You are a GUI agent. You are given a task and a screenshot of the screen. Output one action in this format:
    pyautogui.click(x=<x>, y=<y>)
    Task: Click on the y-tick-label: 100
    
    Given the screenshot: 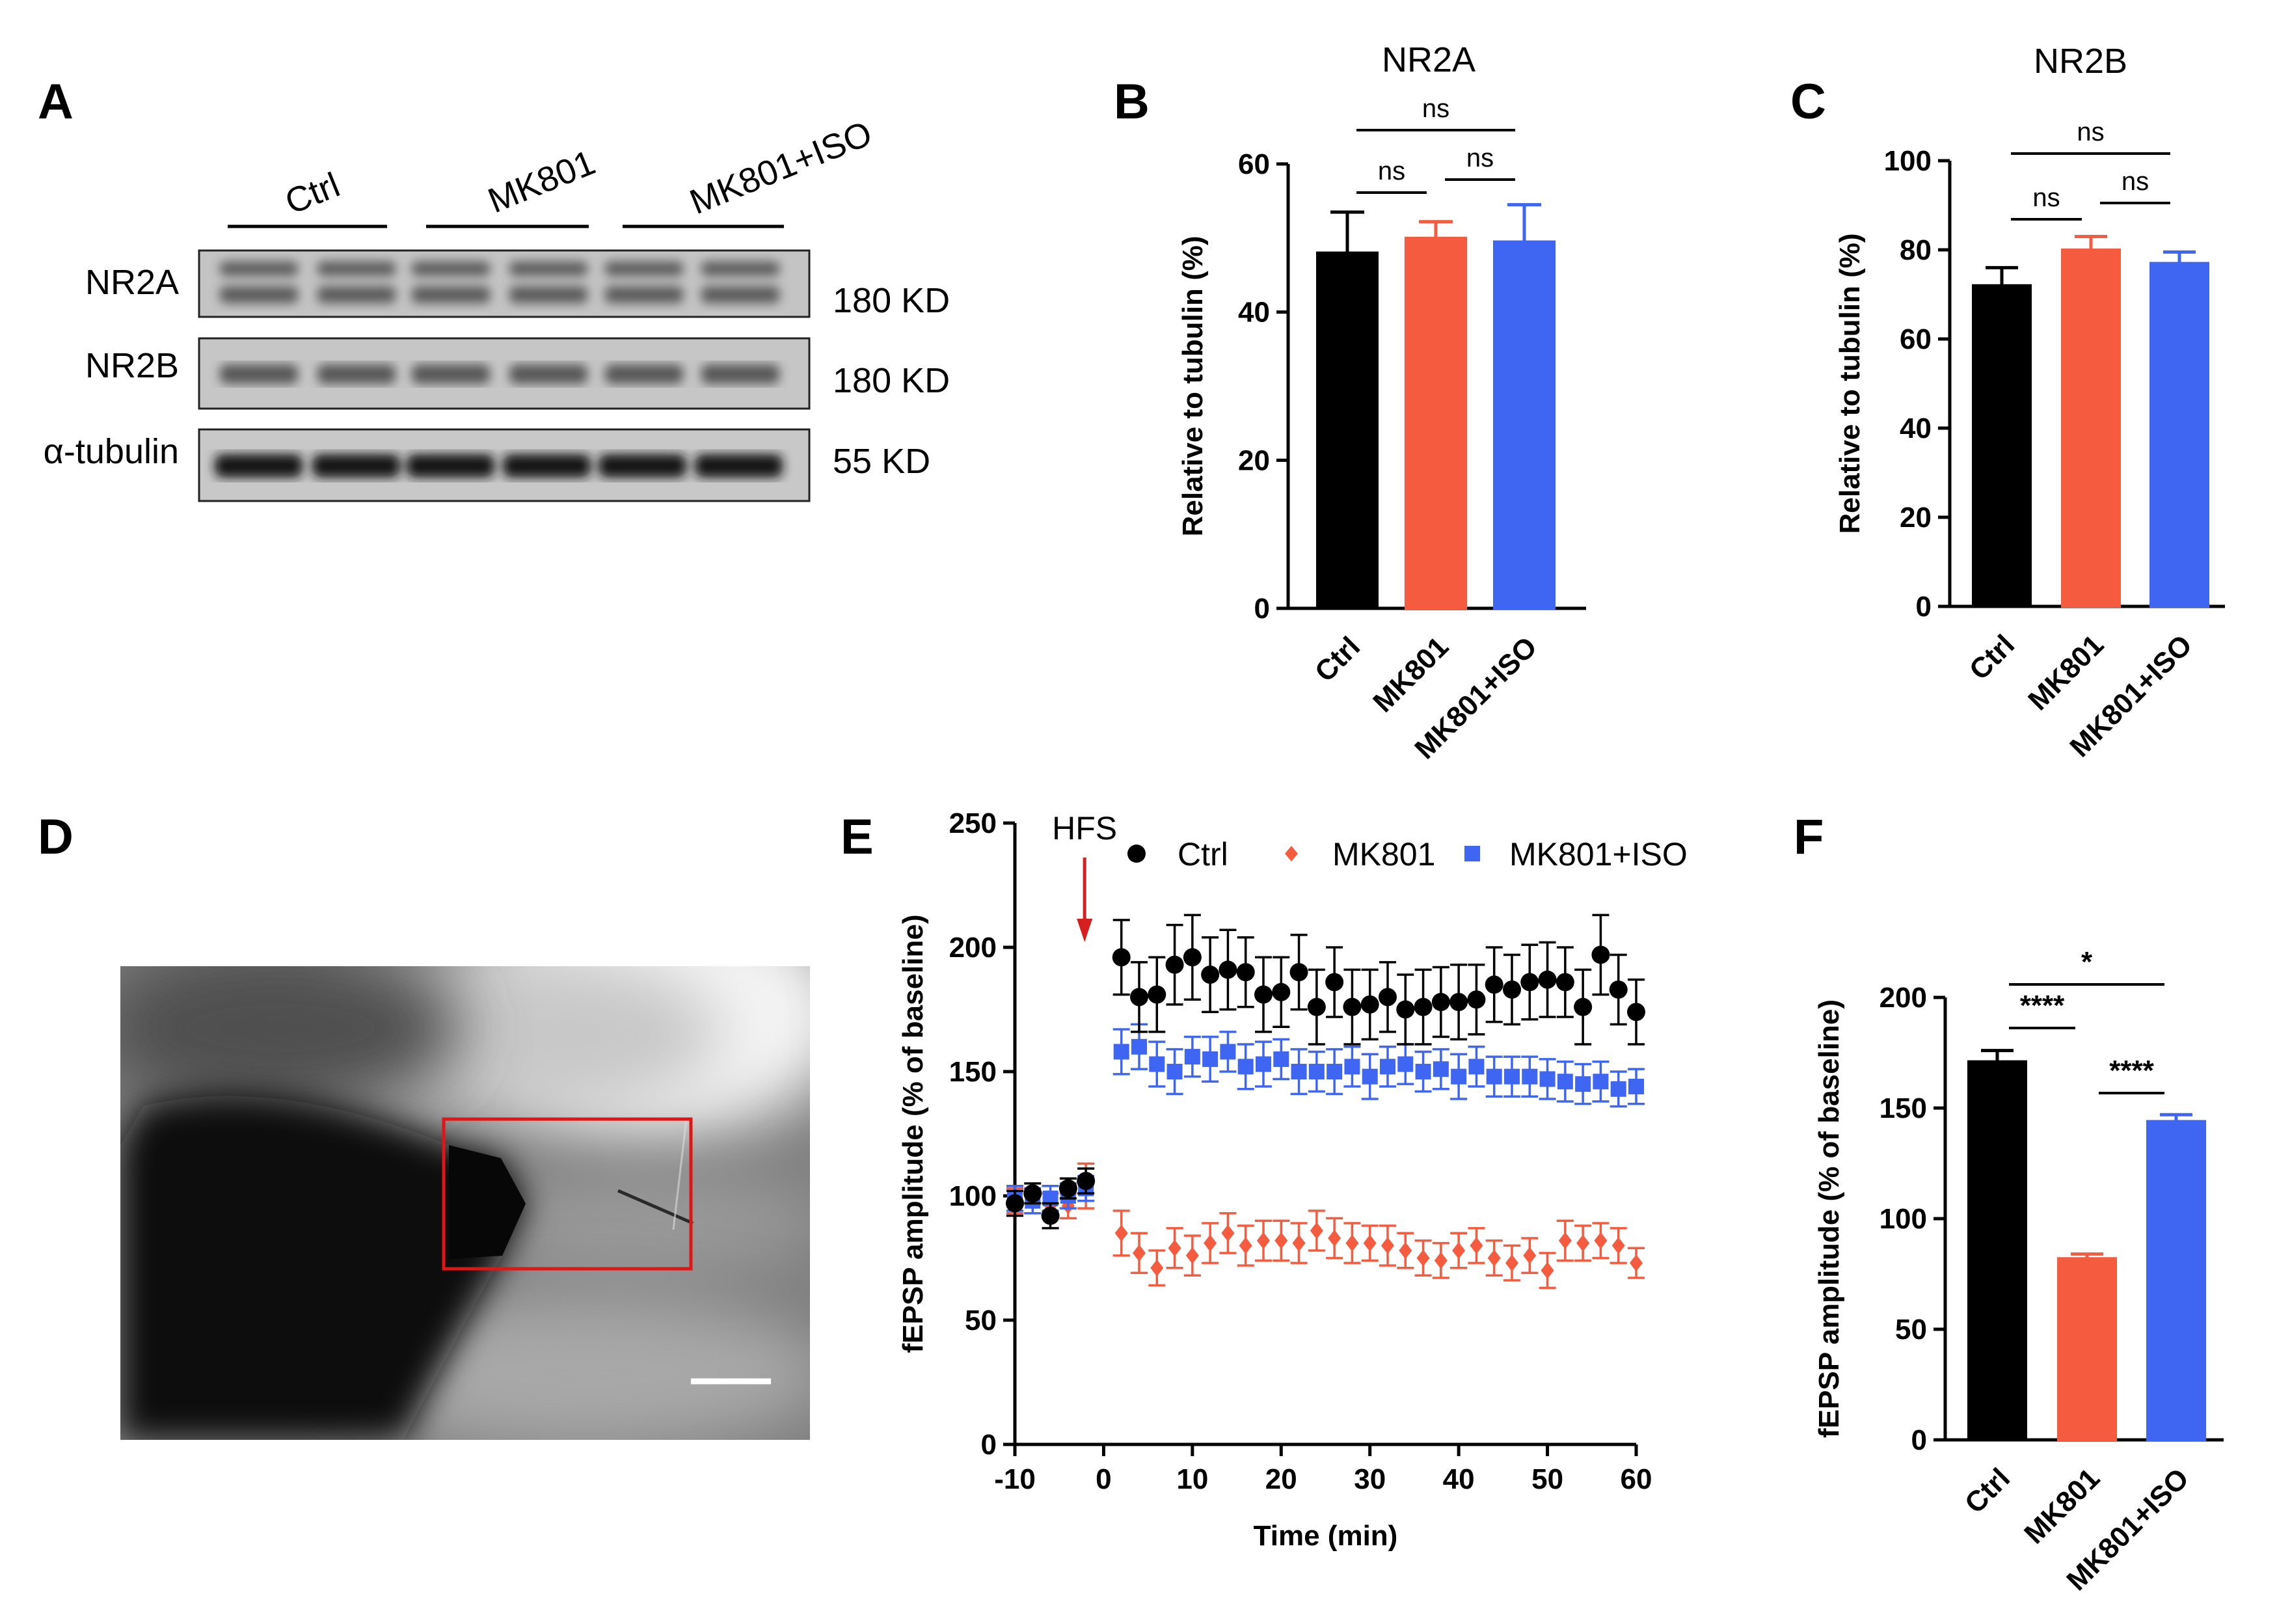 What is the action you would take?
    pyautogui.click(x=1903, y=1219)
    